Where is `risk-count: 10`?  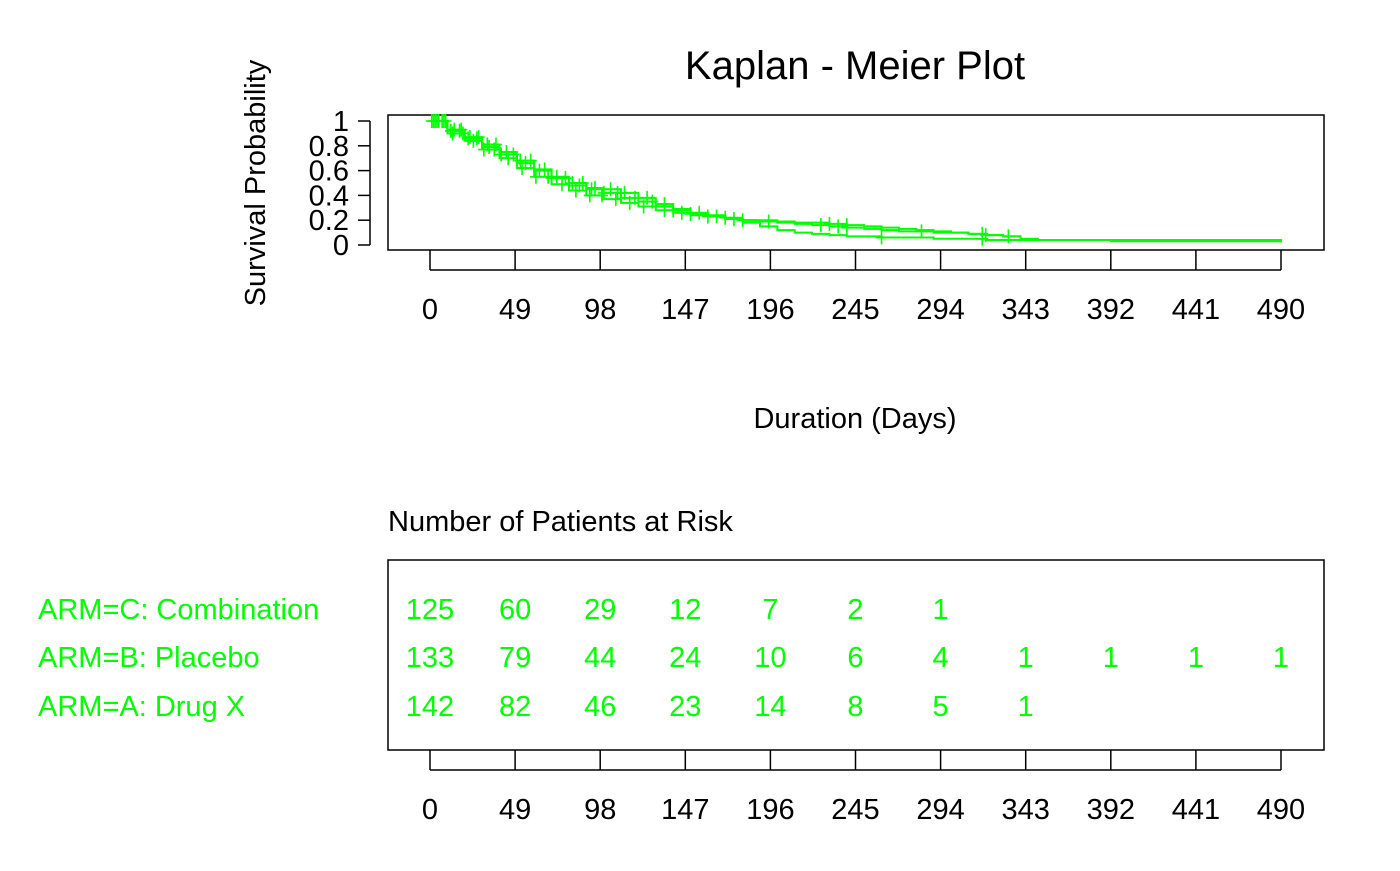 risk-count: 10 is located at coordinates (770, 658).